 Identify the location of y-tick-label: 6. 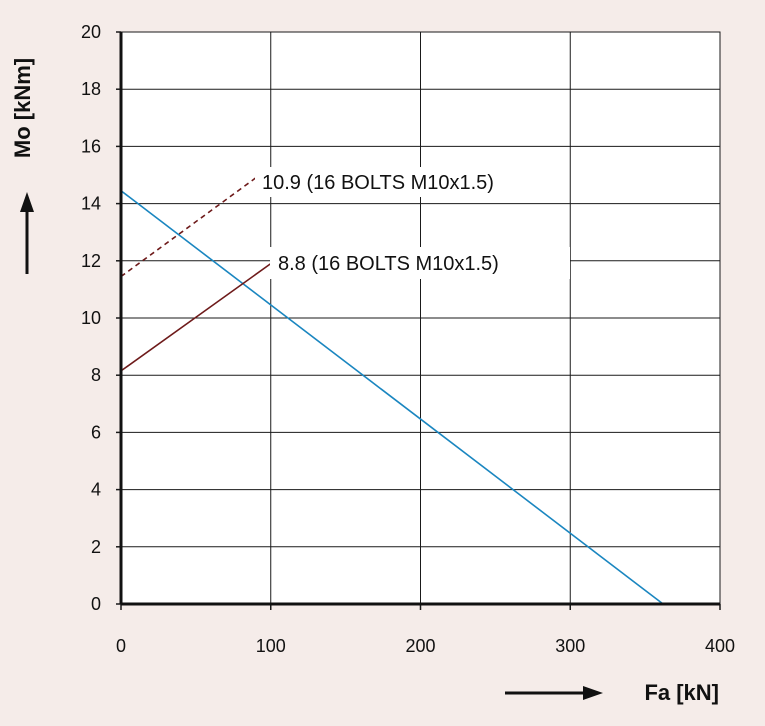
(96, 432).